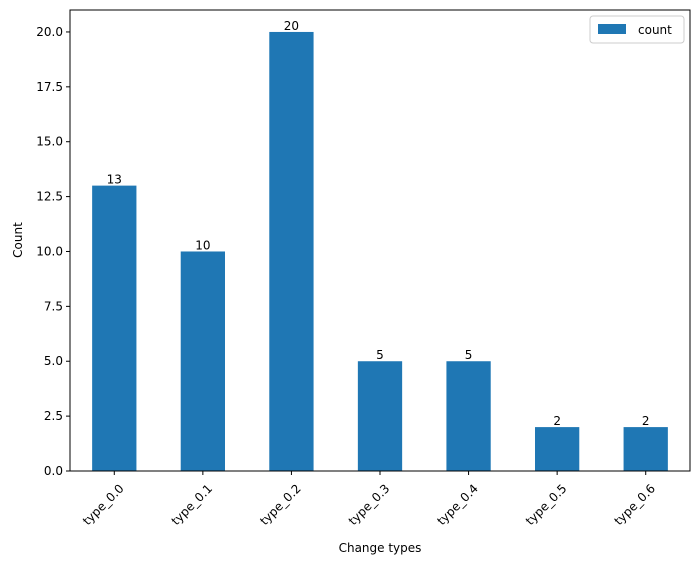 The width and height of the screenshot is (700, 563). Describe the element at coordinates (103, 504) in the screenshot. I see `x-tick-label-type_0.0: type_0.0` at that location.